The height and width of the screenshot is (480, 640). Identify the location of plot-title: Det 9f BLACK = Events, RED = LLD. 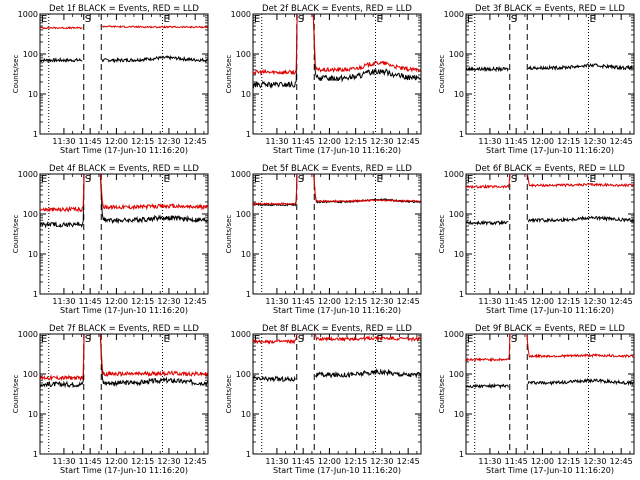
(550, 329).